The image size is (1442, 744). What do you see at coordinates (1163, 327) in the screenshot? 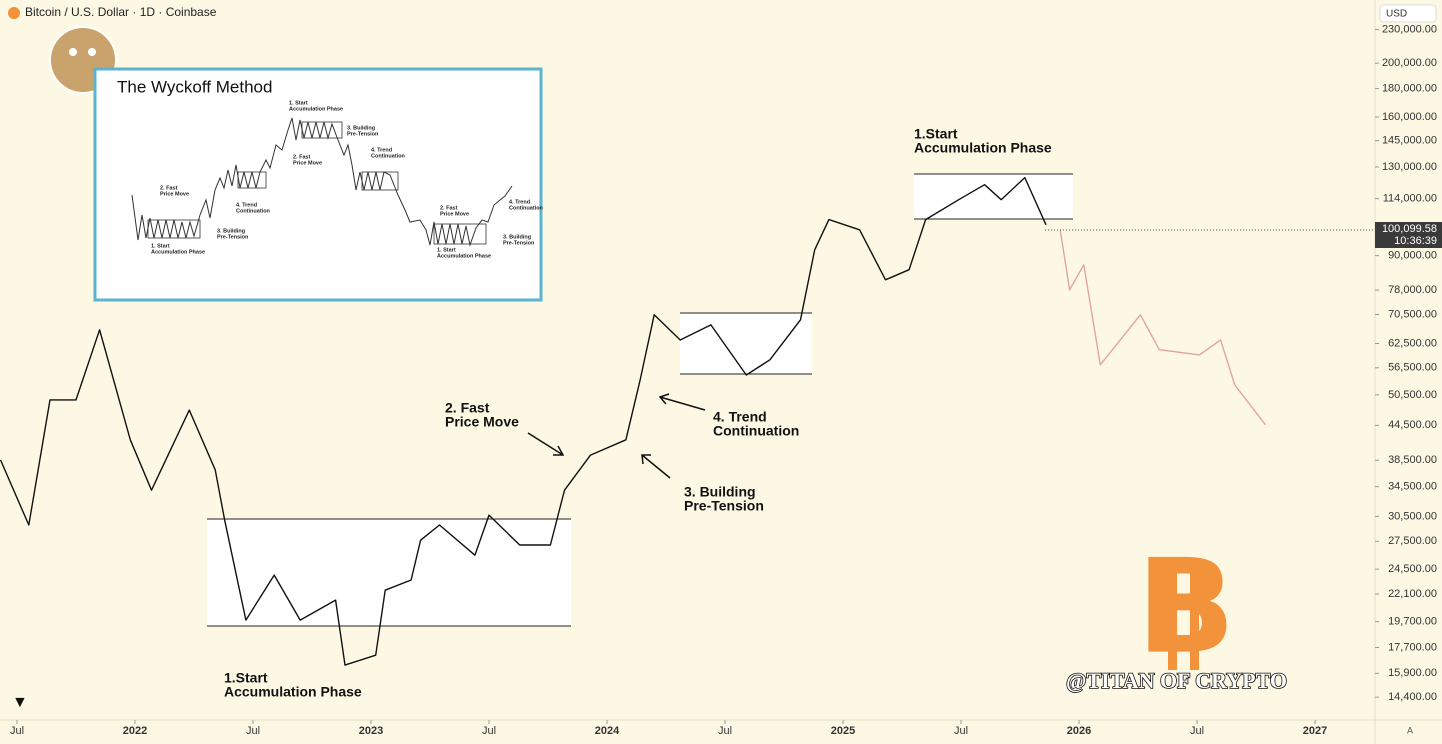
I see `price-line` at bounding box center [1163, 327].